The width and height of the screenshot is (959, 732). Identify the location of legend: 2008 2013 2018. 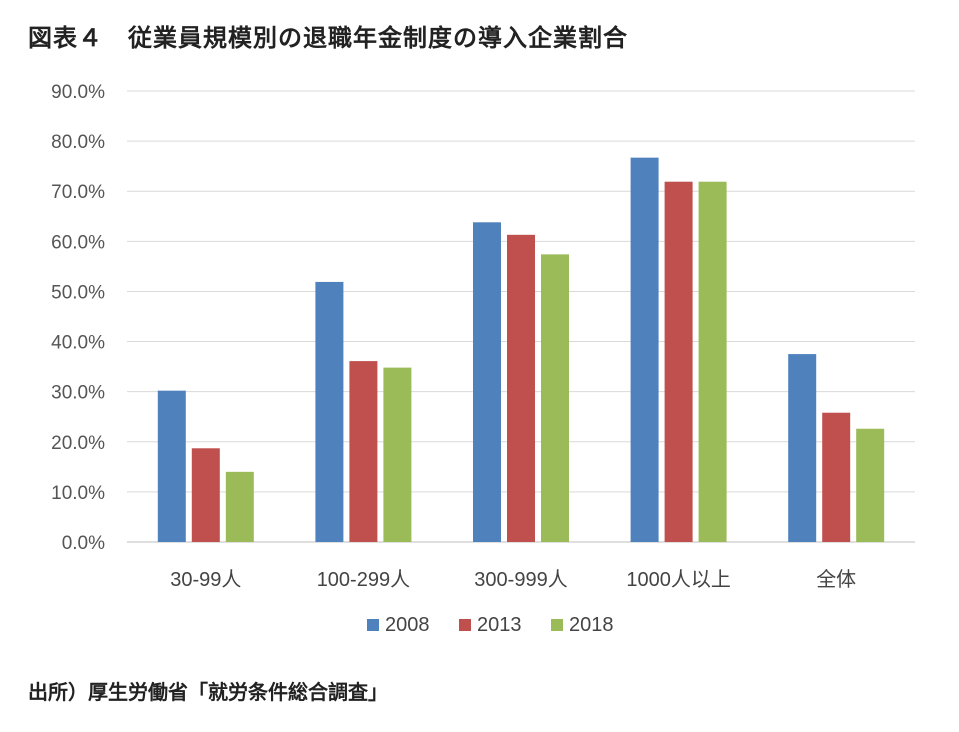
(490, 625).